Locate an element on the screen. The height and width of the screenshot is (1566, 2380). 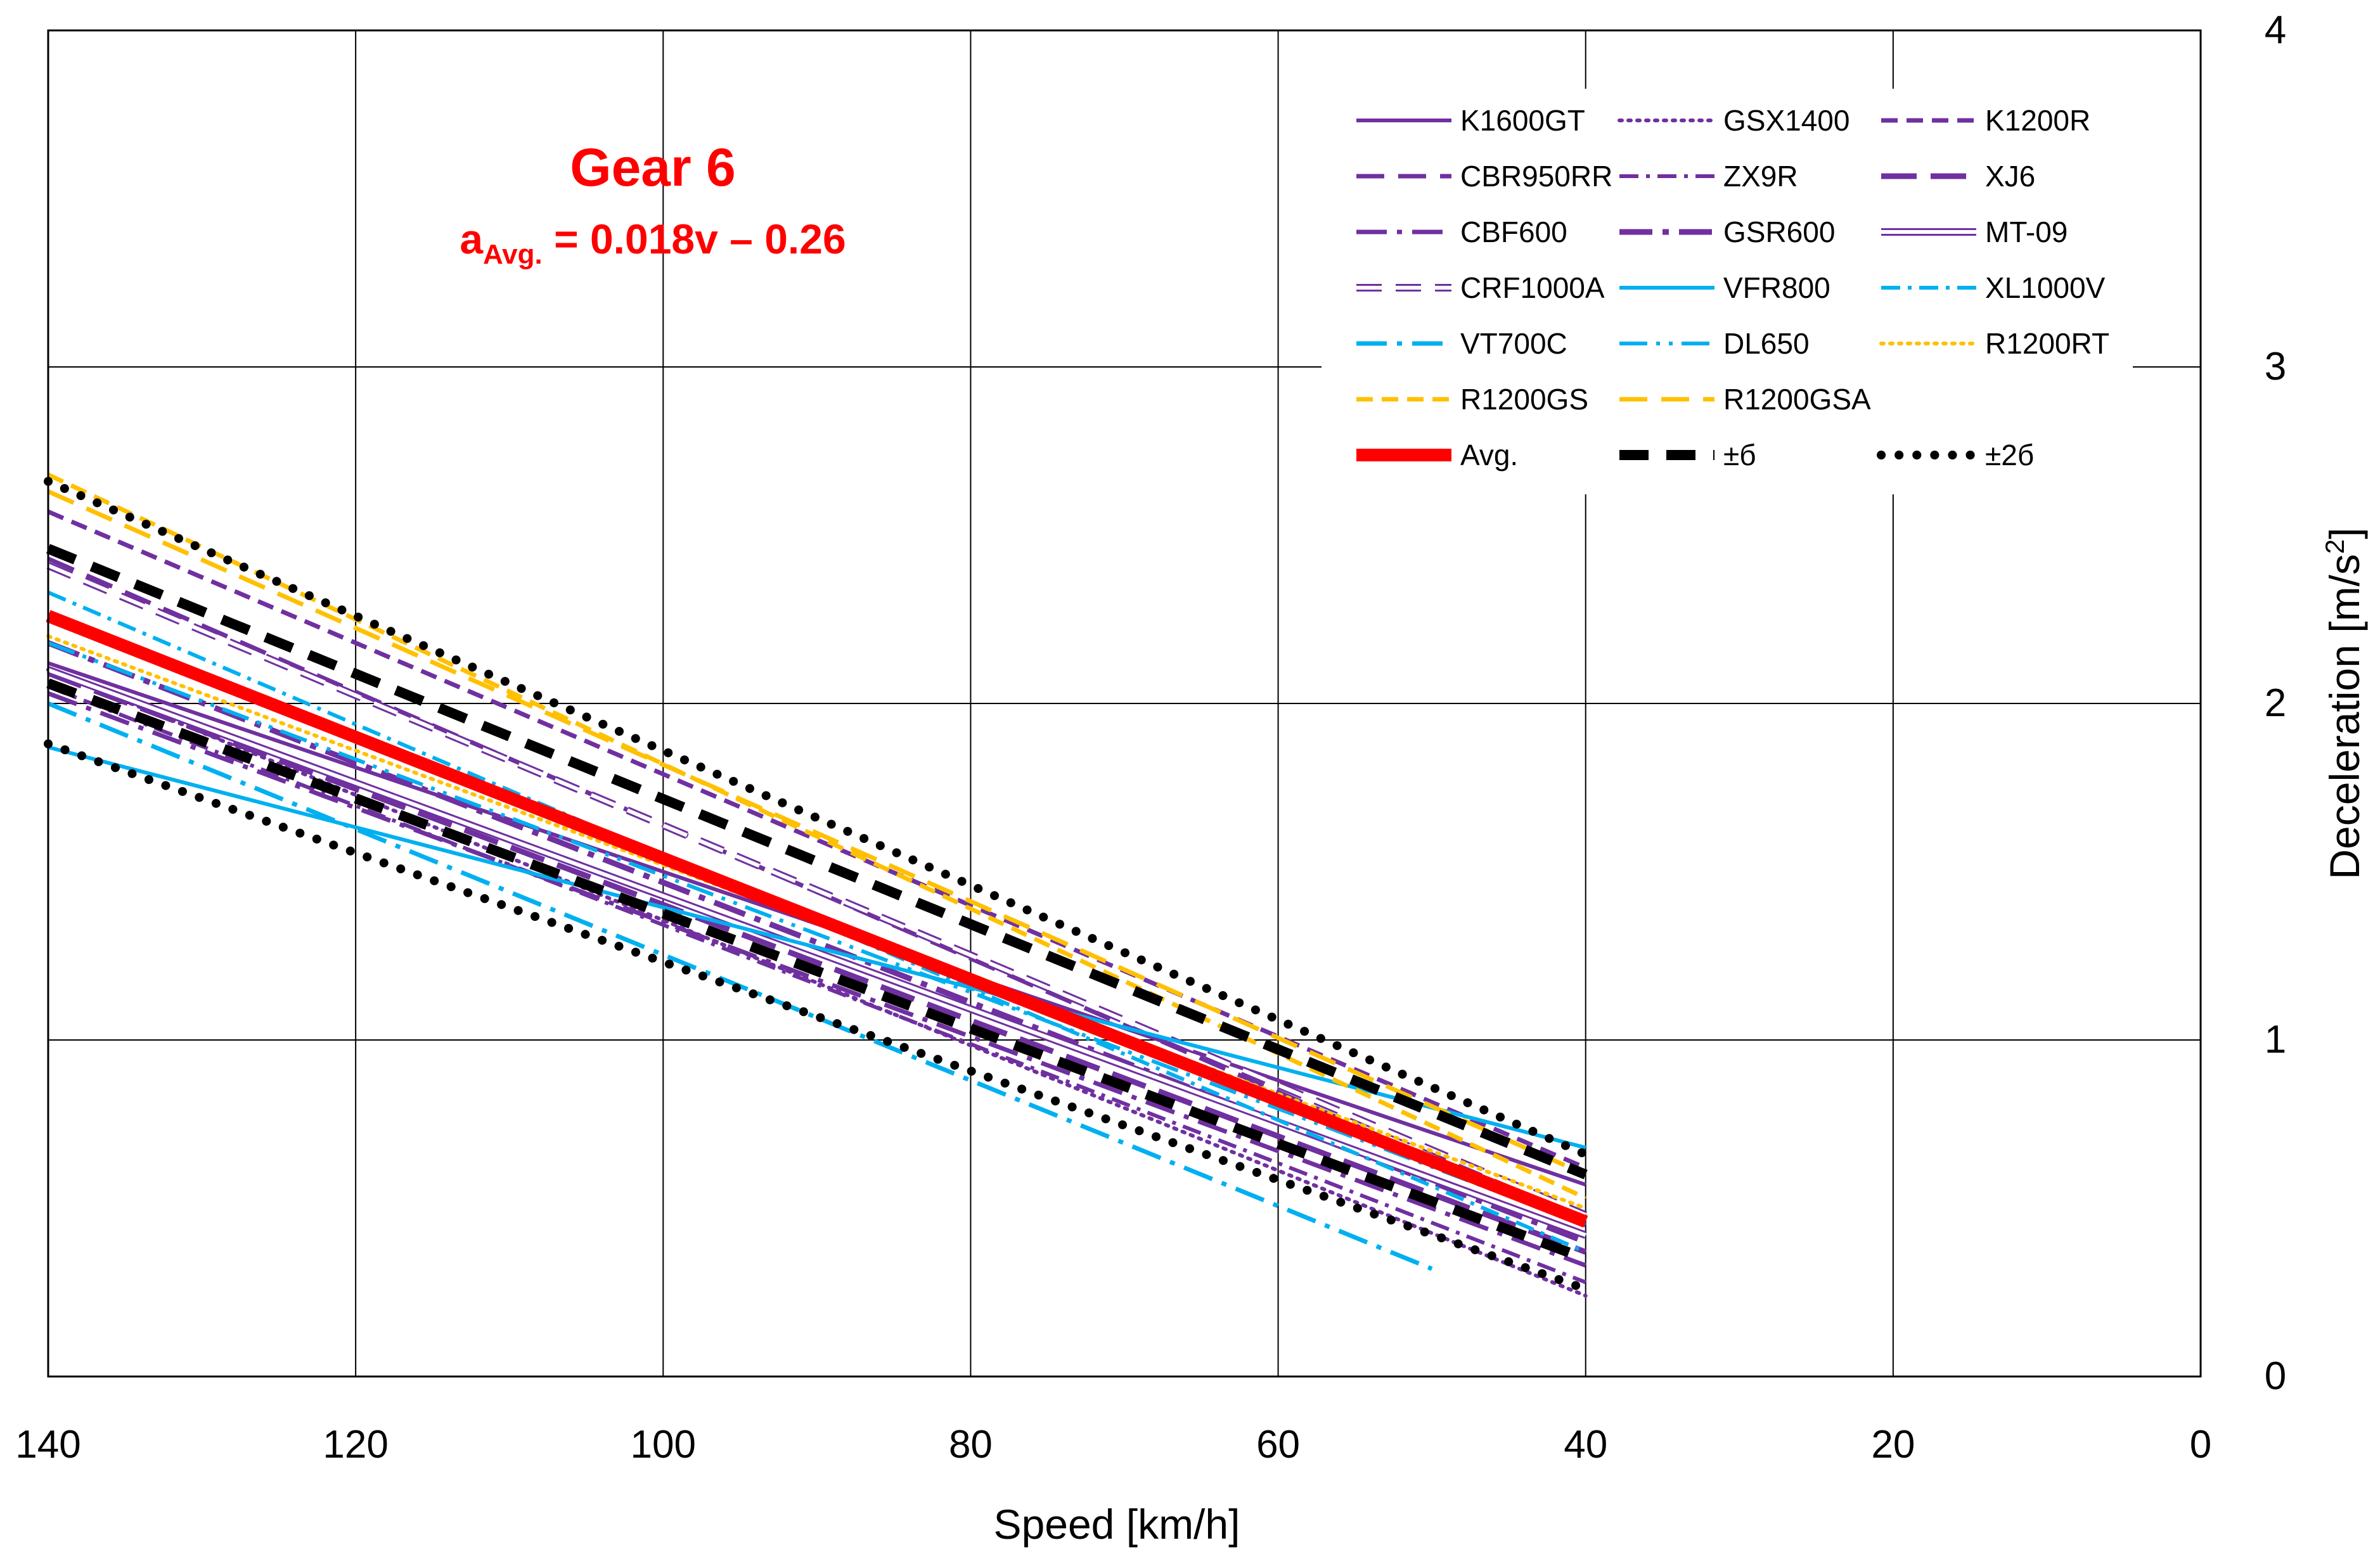
legend-item-zx9r: ZX9R is located at coordinates (1708, 176).